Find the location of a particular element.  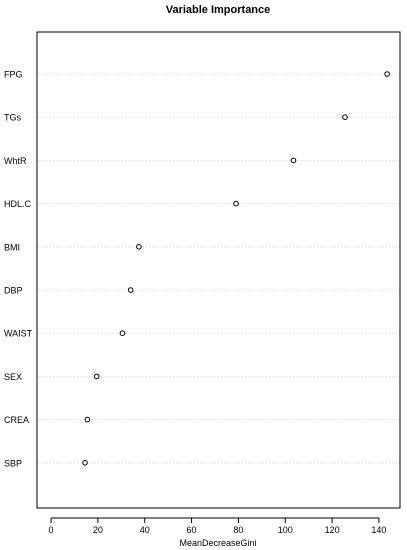

category-labels: FPG TGs WhtR HDL.C BMI DBP WAIST SEX CREA SBP is located at coordinates (18, 269).